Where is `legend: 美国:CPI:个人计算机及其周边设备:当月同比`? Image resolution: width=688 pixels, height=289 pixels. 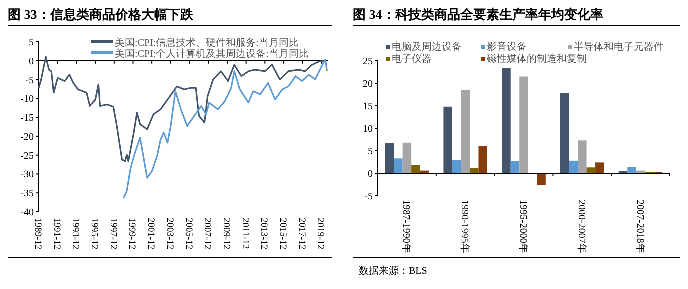 legend: 美国:CPI:个人计算机及其周边设备:当月同比 is located at coordinates (212, 54).